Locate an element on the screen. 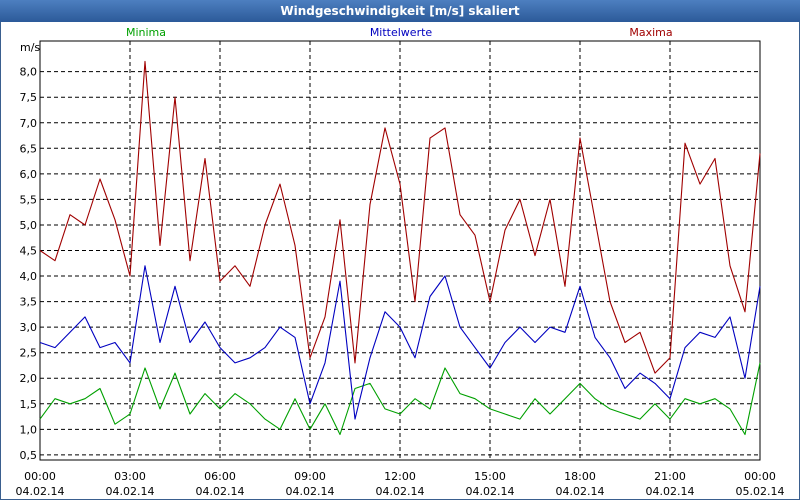 Image resolution: width=800 pixels, height=500 pixels. y-tick-label: 3,0 is located at coordinates (29, 327).